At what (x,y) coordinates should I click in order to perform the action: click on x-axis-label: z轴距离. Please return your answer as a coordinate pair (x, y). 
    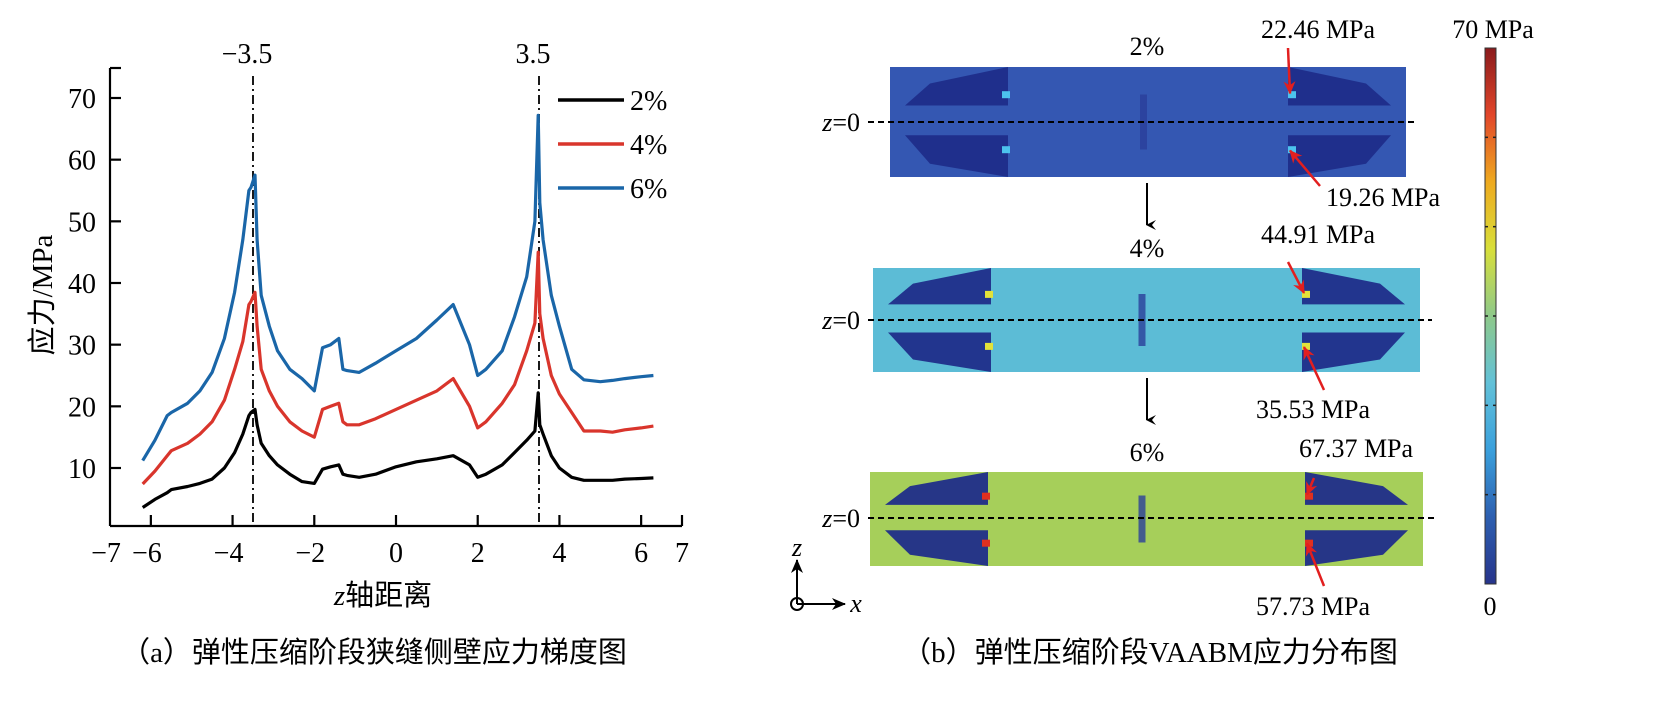
    Looking at the image, I should click on (382, 595).